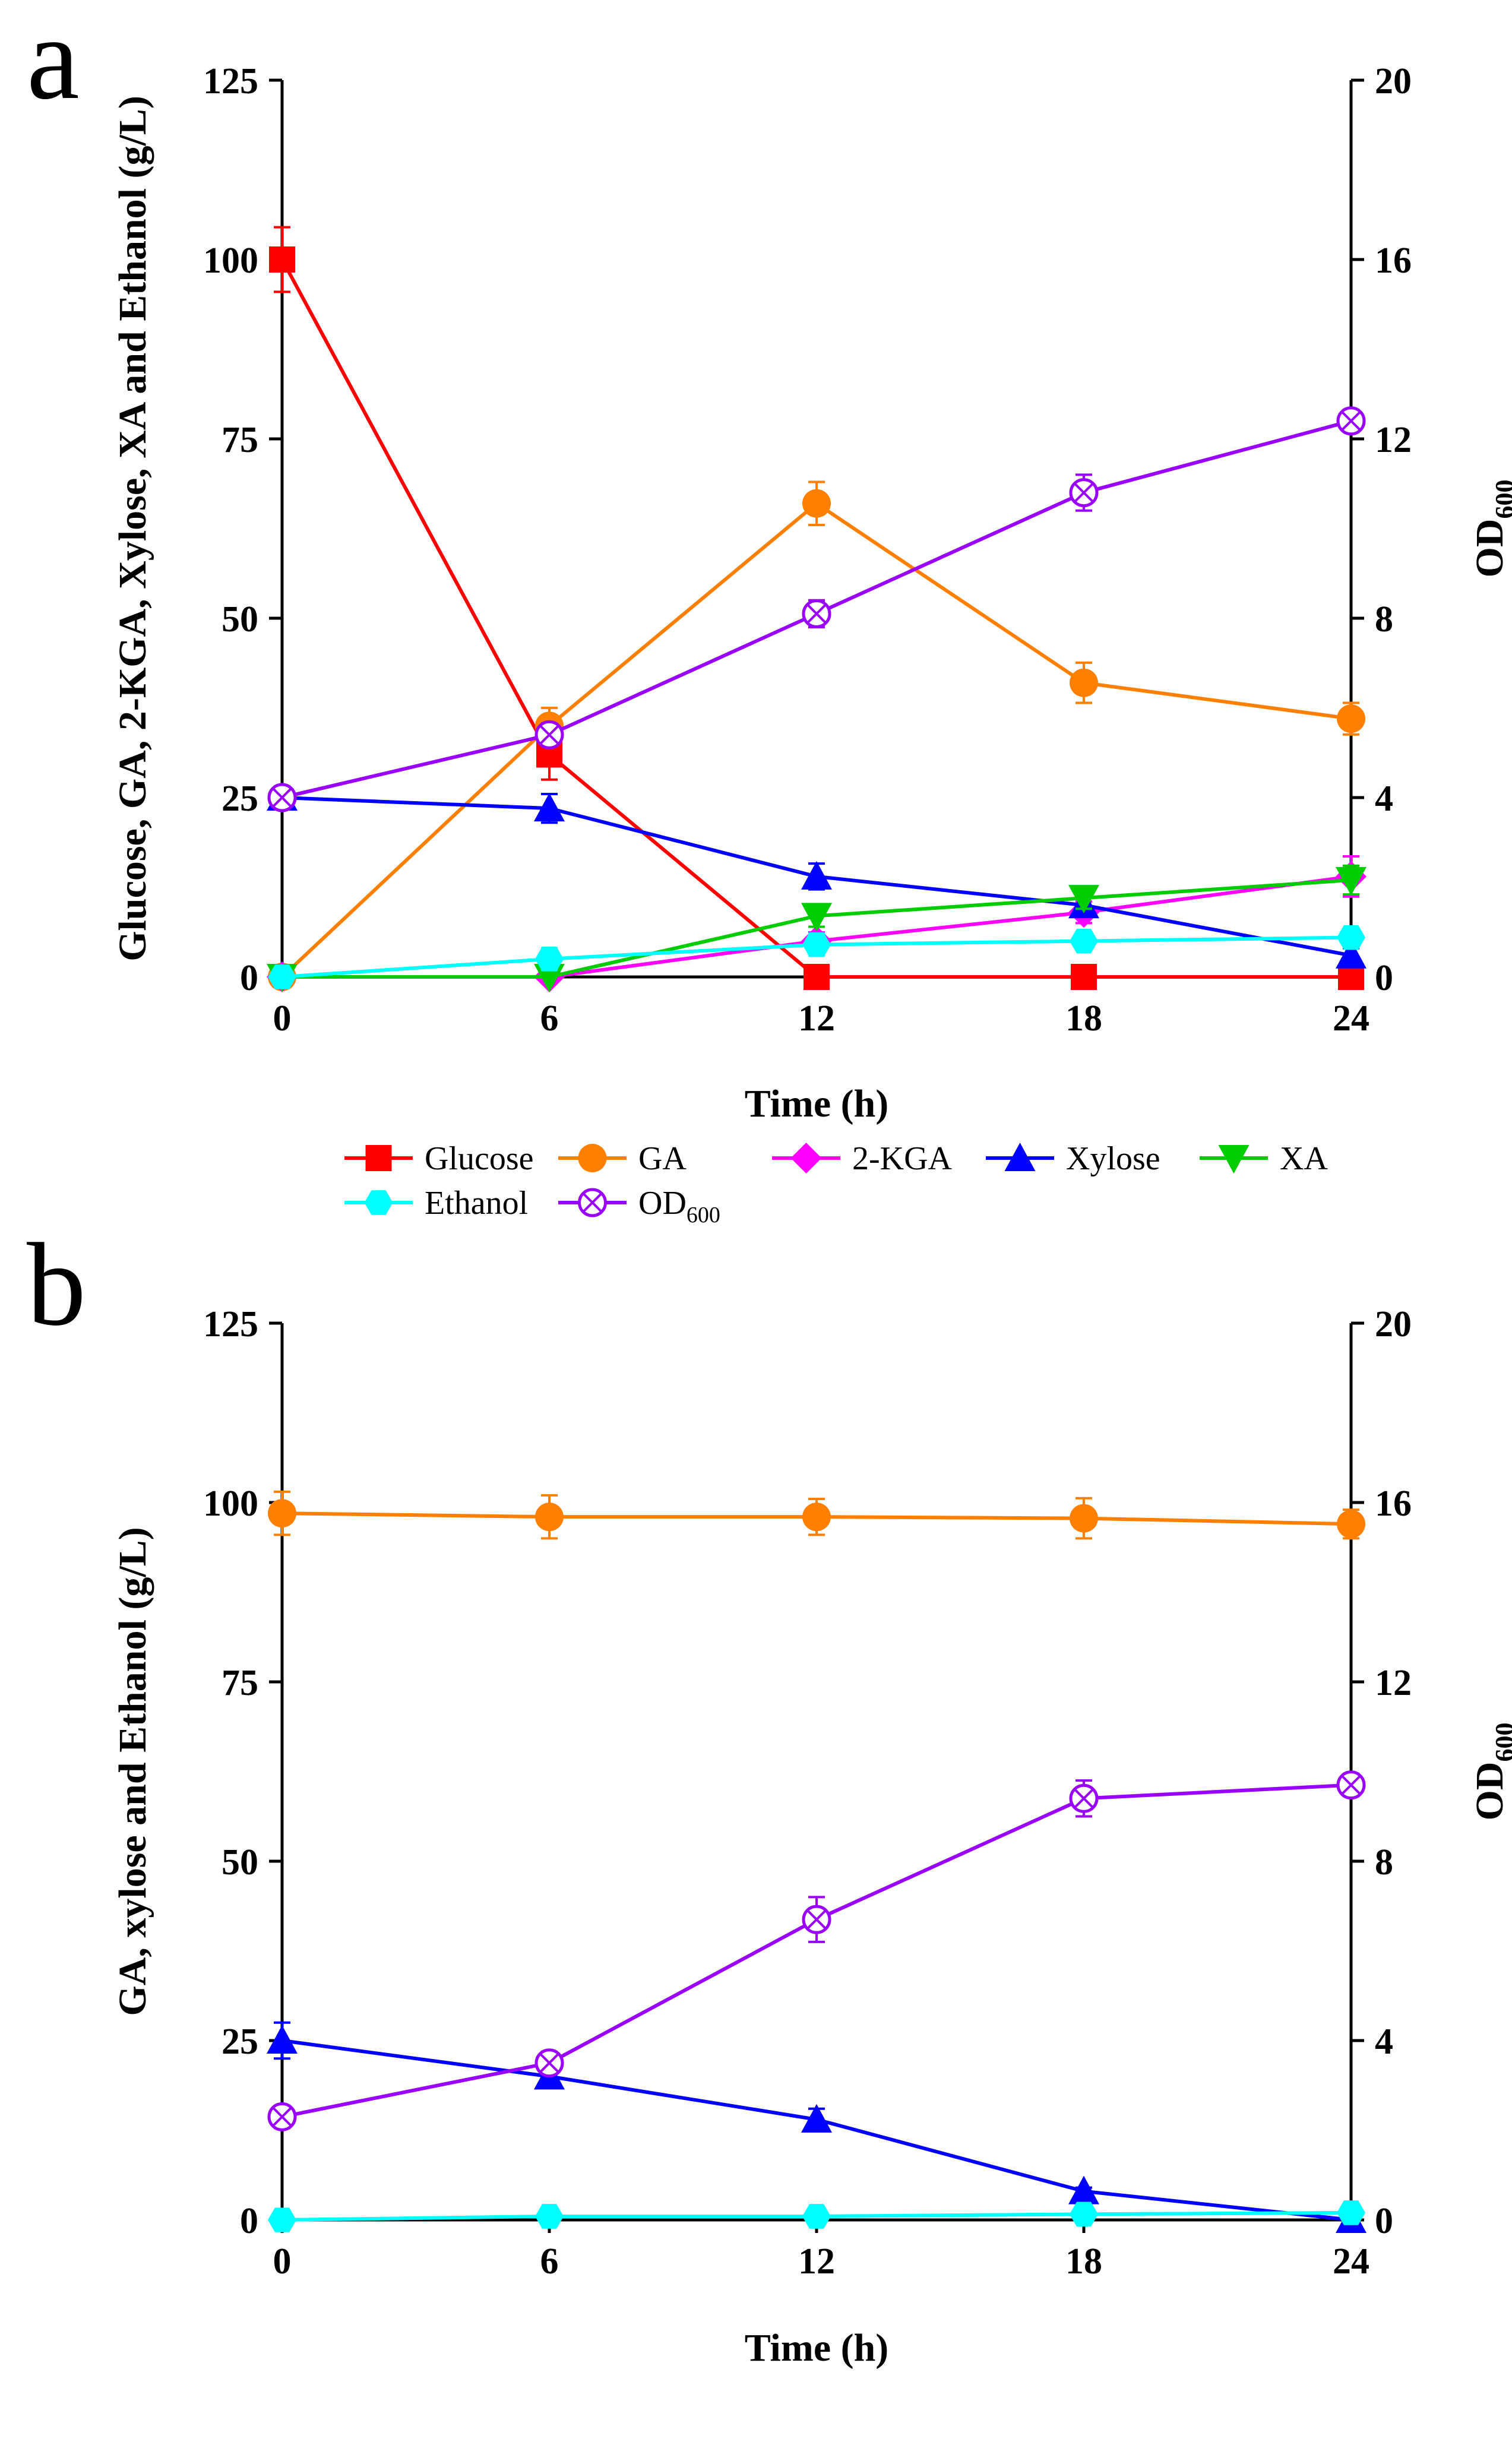  I want to click on legend-label: Glucose, so click(479, 1158).